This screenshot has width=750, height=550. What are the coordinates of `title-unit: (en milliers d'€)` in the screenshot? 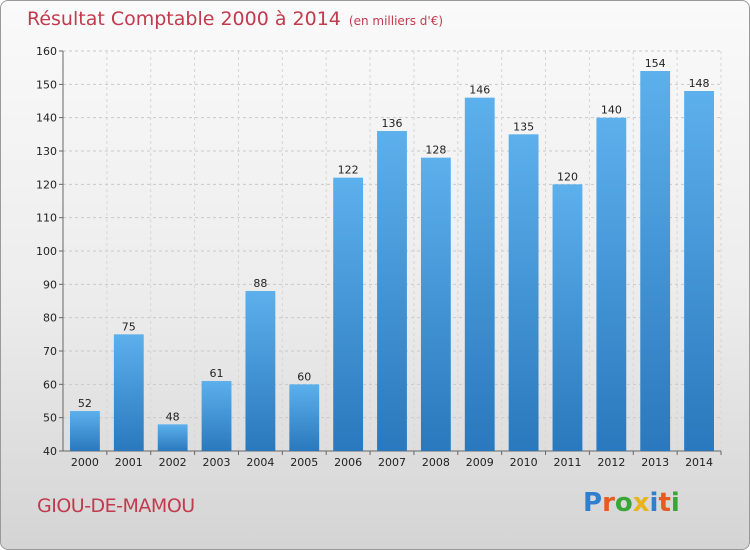 It's located at (396, 21).